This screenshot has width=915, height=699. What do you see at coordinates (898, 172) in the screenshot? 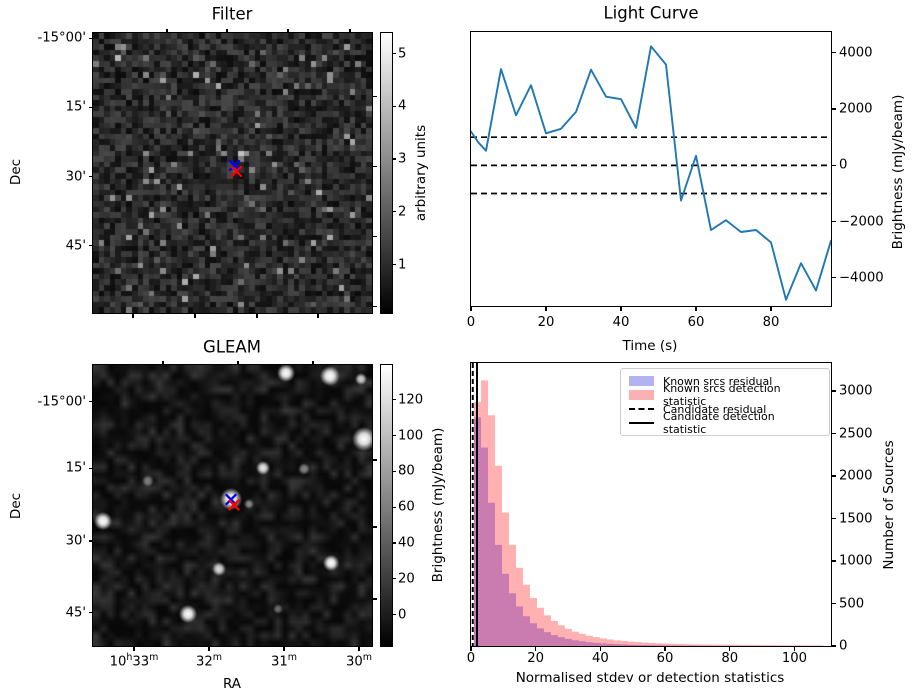
I see `light-curve-y-axis-label: Brightness (mJy/beam)` at bounding box center [898, 172].